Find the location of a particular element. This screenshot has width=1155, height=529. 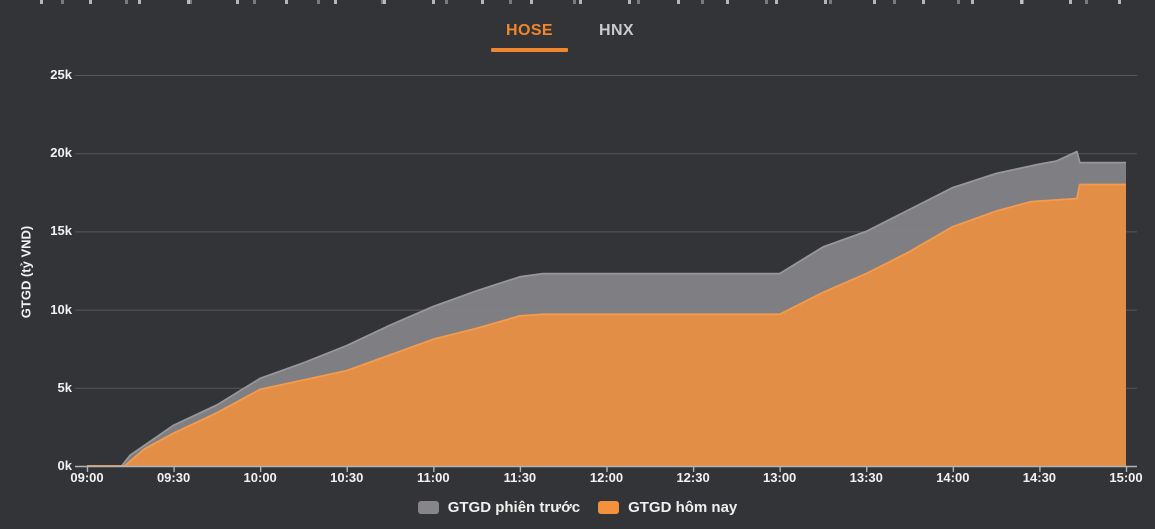

legend-item-prev-session: GTGD phiên trước is located at coordinates (499, 507).